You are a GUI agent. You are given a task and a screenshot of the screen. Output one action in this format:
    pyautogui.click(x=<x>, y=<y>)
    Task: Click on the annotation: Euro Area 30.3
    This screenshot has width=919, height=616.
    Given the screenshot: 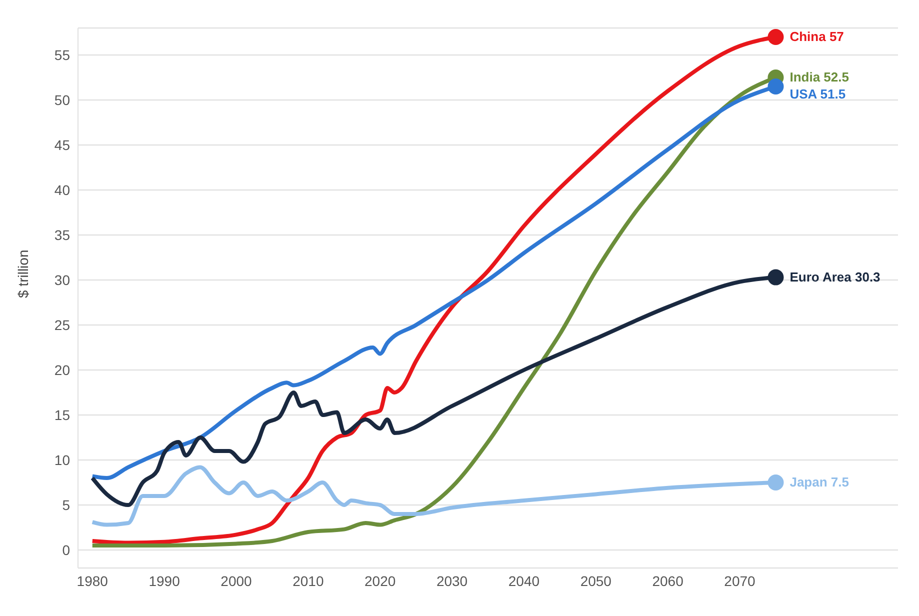 What is the action you would take?
    pyautogui.click(x=835, y=276)
    